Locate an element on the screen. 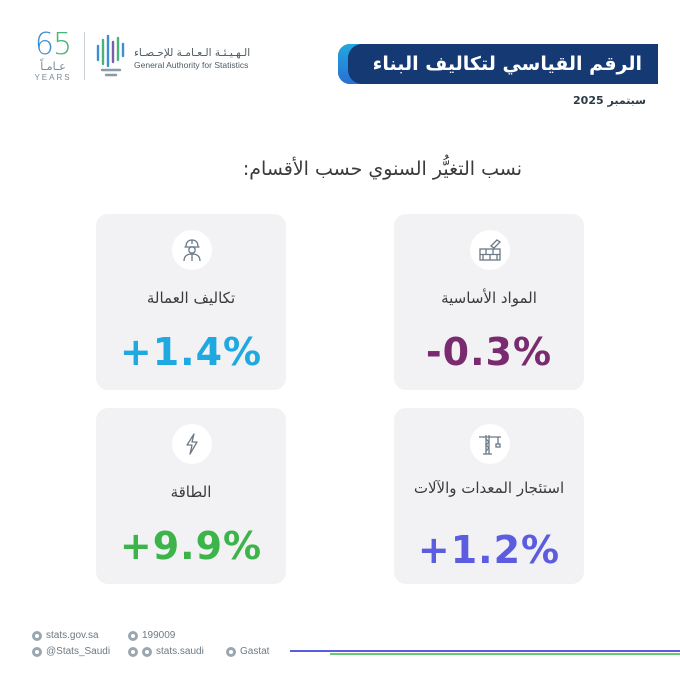  card-value: +9.9% is located at coordinates (191, 546).